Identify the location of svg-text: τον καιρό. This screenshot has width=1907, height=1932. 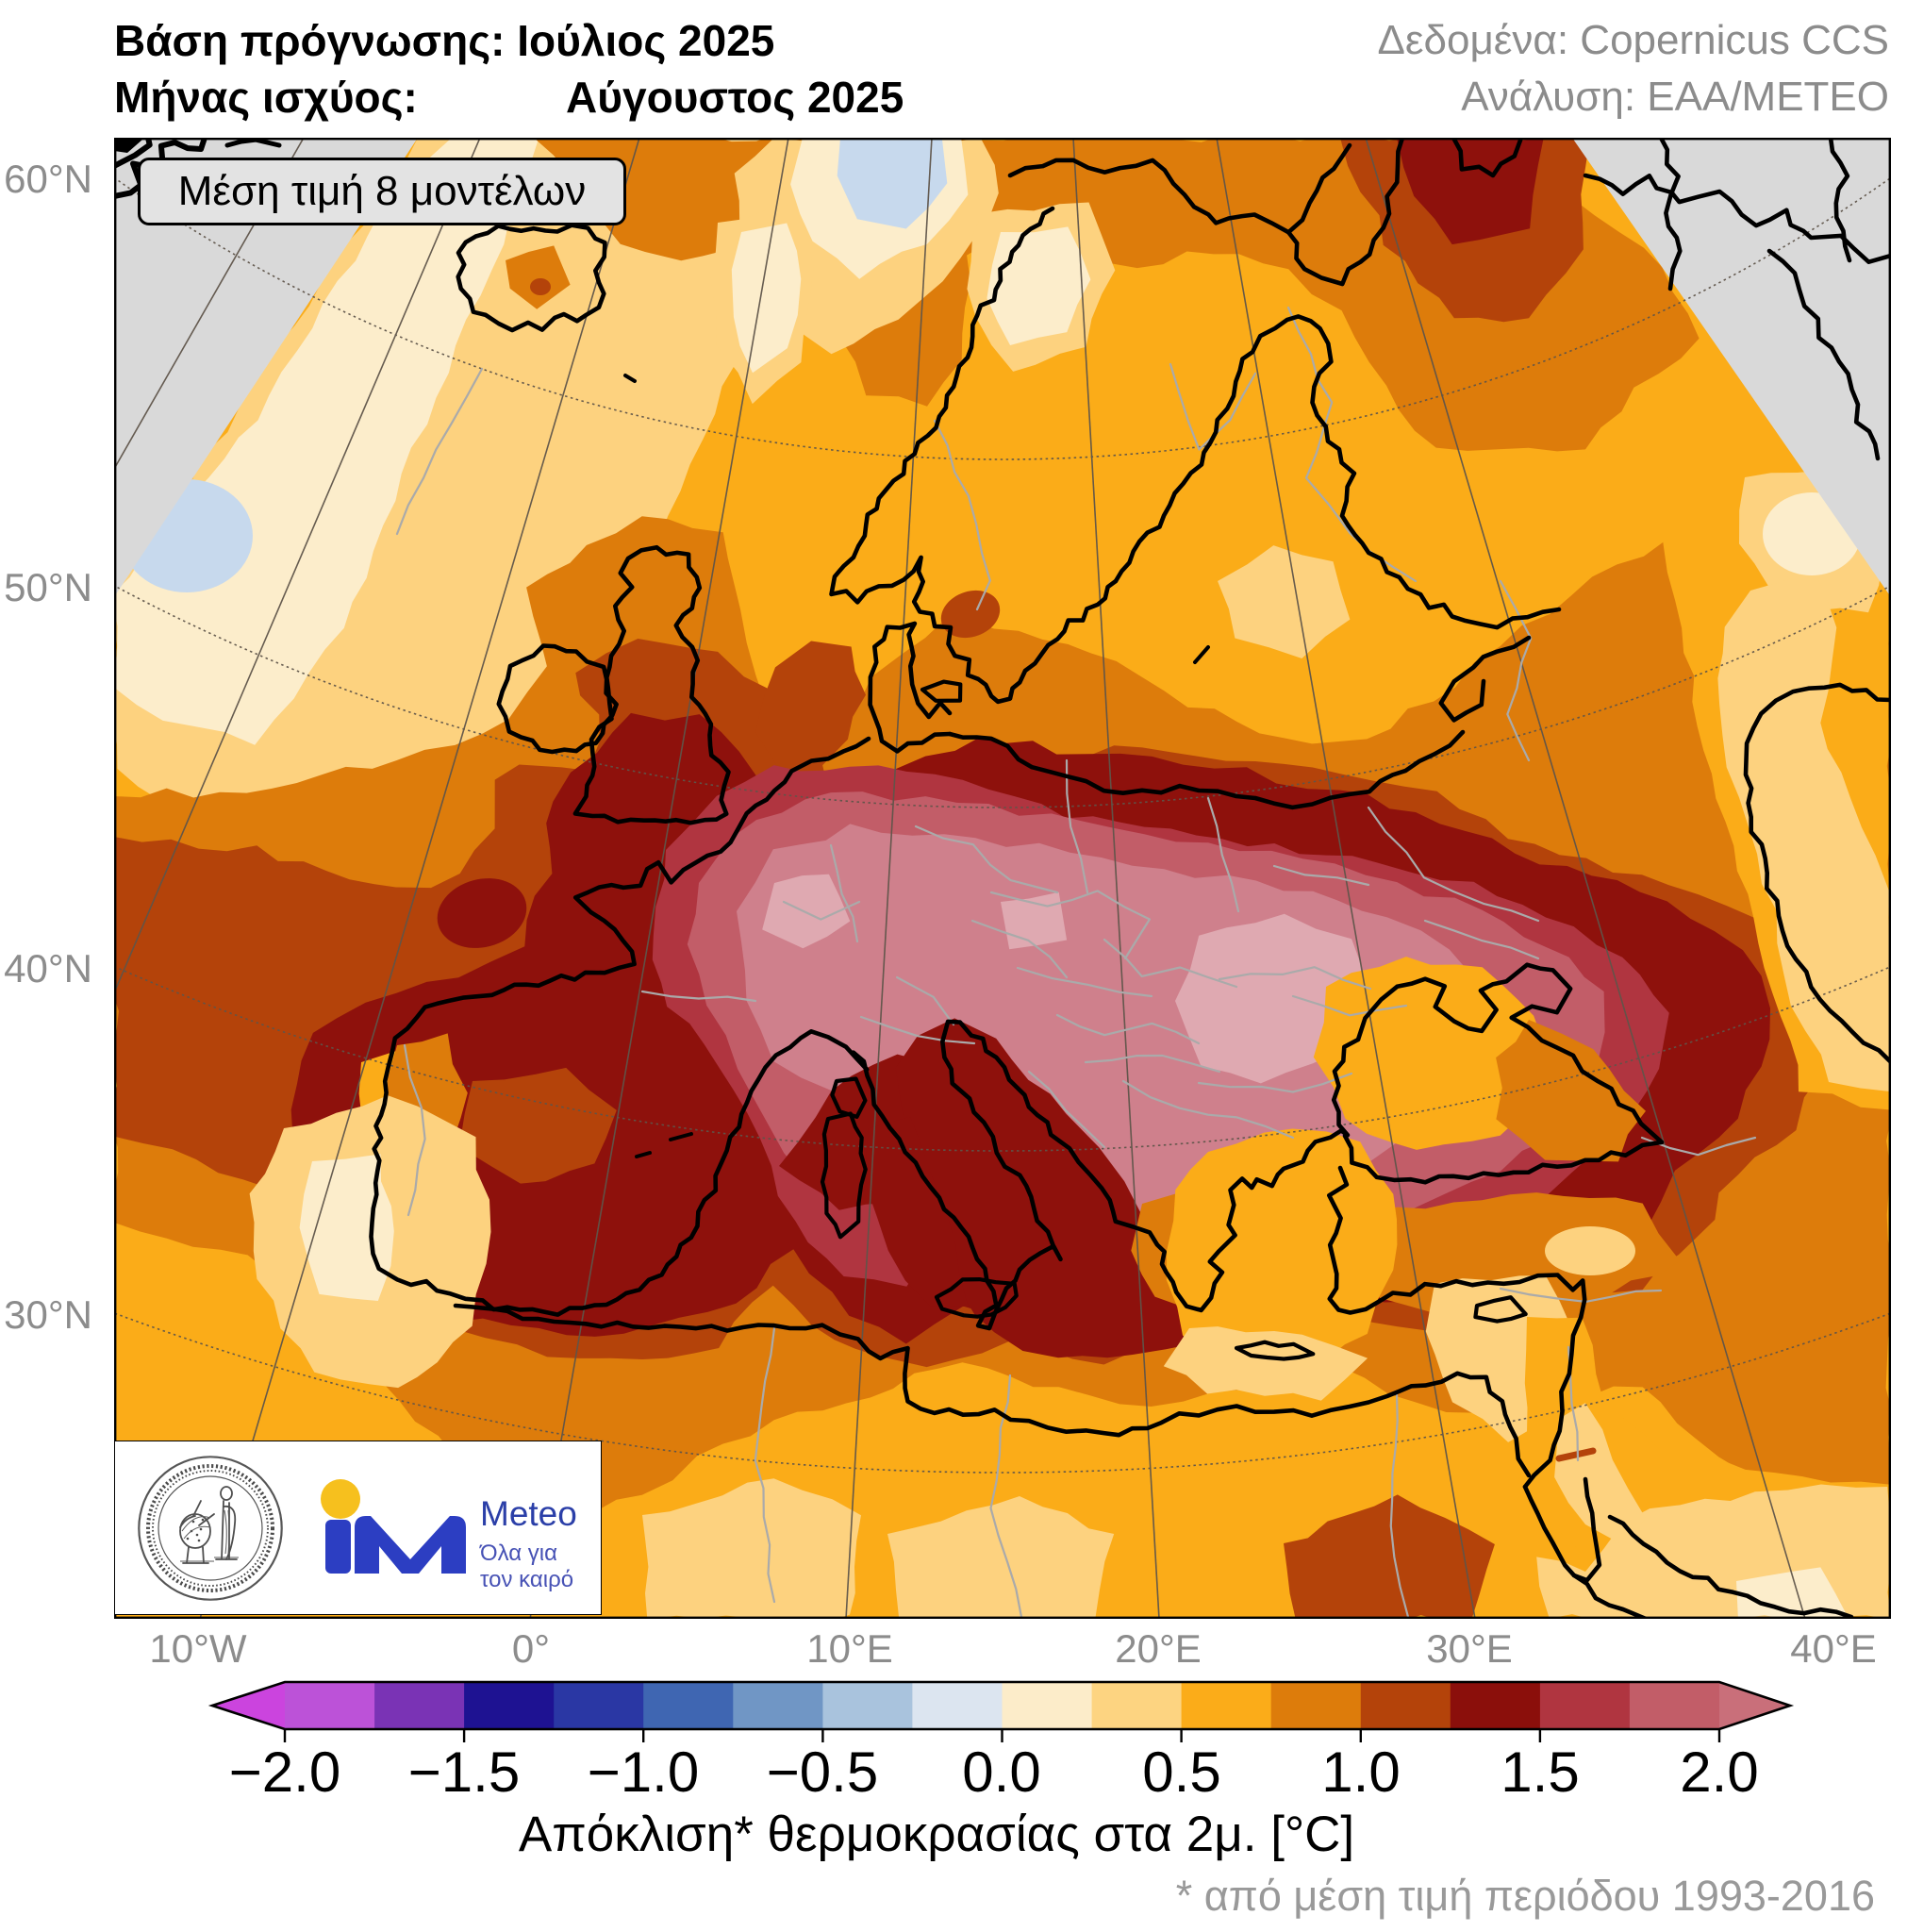
(527, 1579).